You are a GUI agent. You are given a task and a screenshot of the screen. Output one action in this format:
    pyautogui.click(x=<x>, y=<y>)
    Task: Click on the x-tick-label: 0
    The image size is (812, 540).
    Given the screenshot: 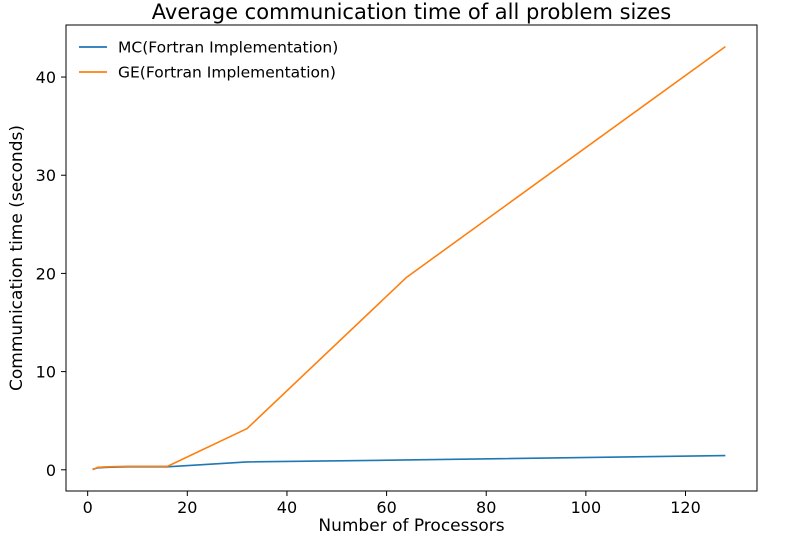 What is the action you would take?
    pyautogui.click(x=88, y=507)
    